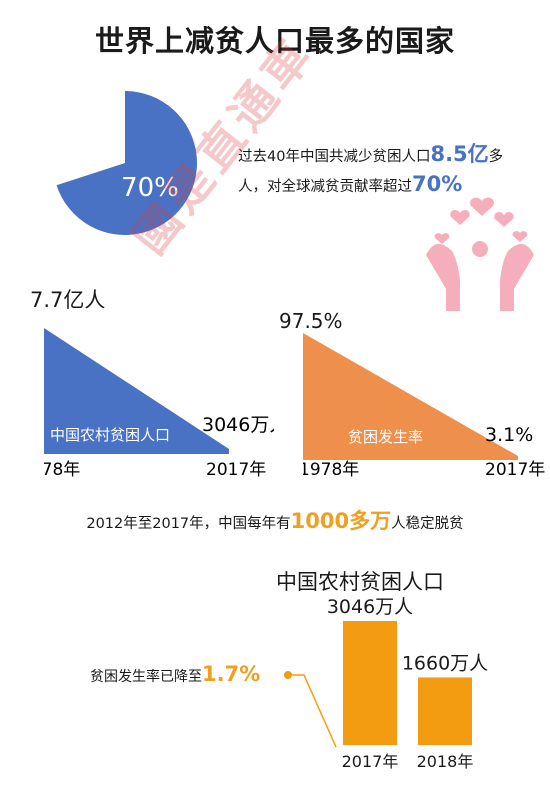  What do you see at coordinates (509, 435) in the screenshot?
I see `rate-2017-label: 3.1%` at bounding box center [509, 435].